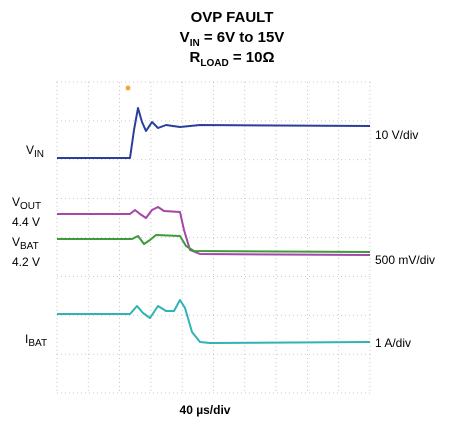  Describe the element at coordinates (396, 135) in the screenshot. I see `vin-scale: 10 V/div` at that location.